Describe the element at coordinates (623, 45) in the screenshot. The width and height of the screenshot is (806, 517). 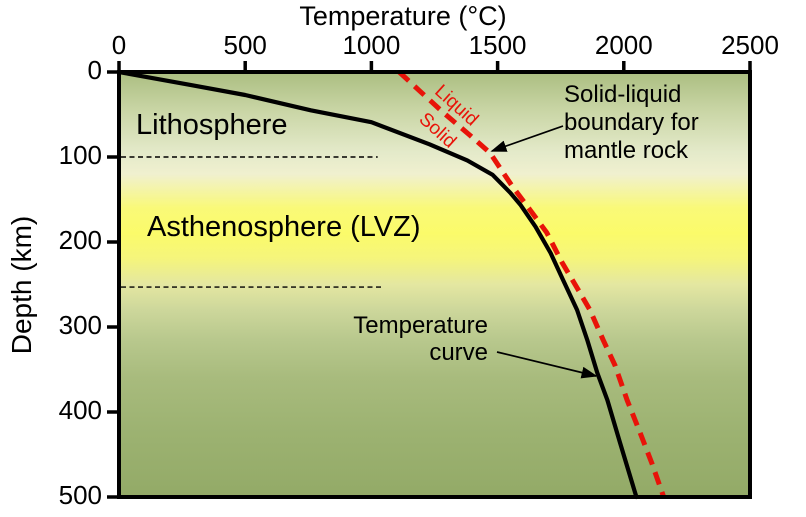
I see `x-tick-label: 2000` at that location.